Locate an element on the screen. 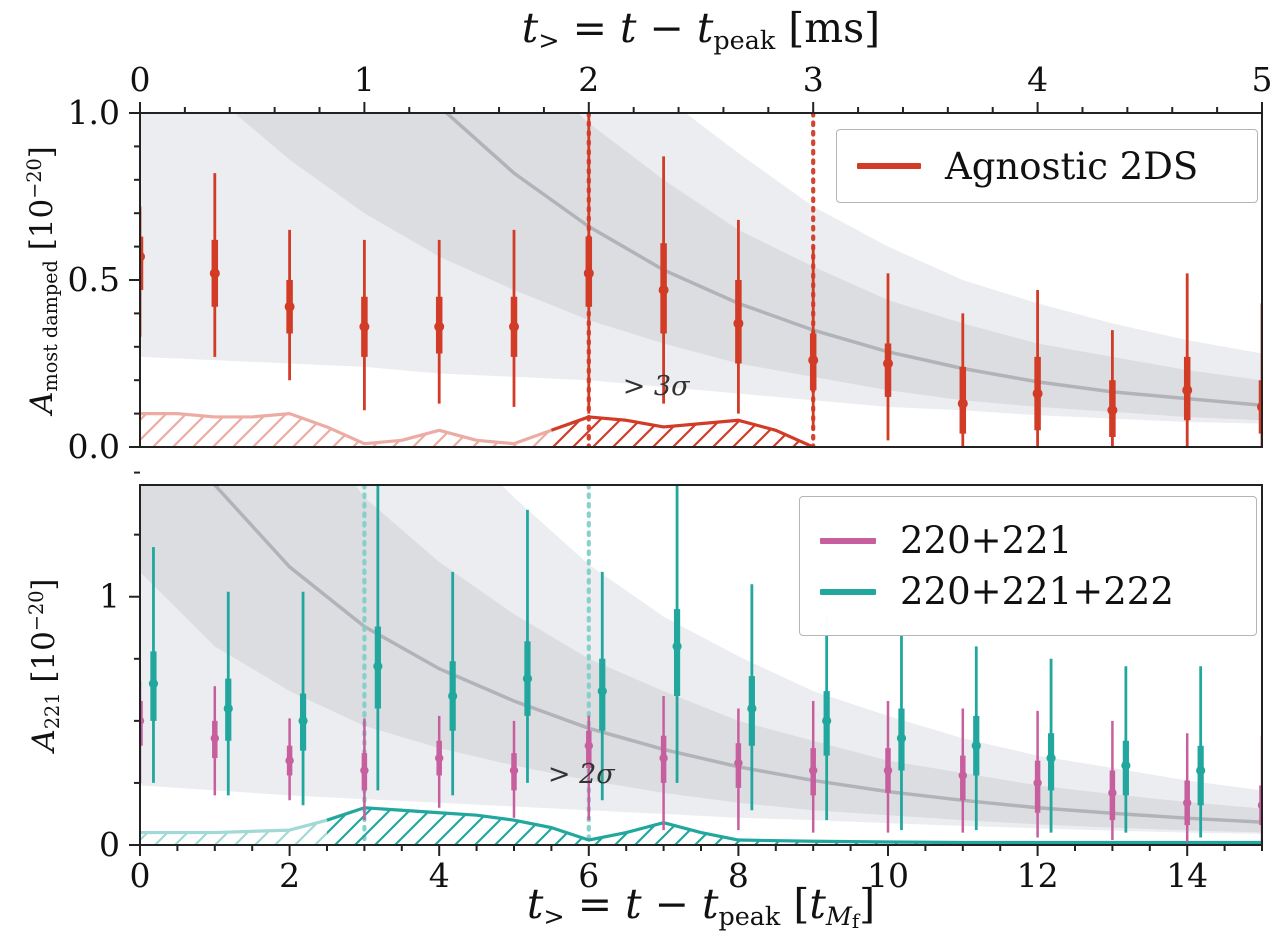  y-tick-label: 1.0 is located at coordinates (94, 112).